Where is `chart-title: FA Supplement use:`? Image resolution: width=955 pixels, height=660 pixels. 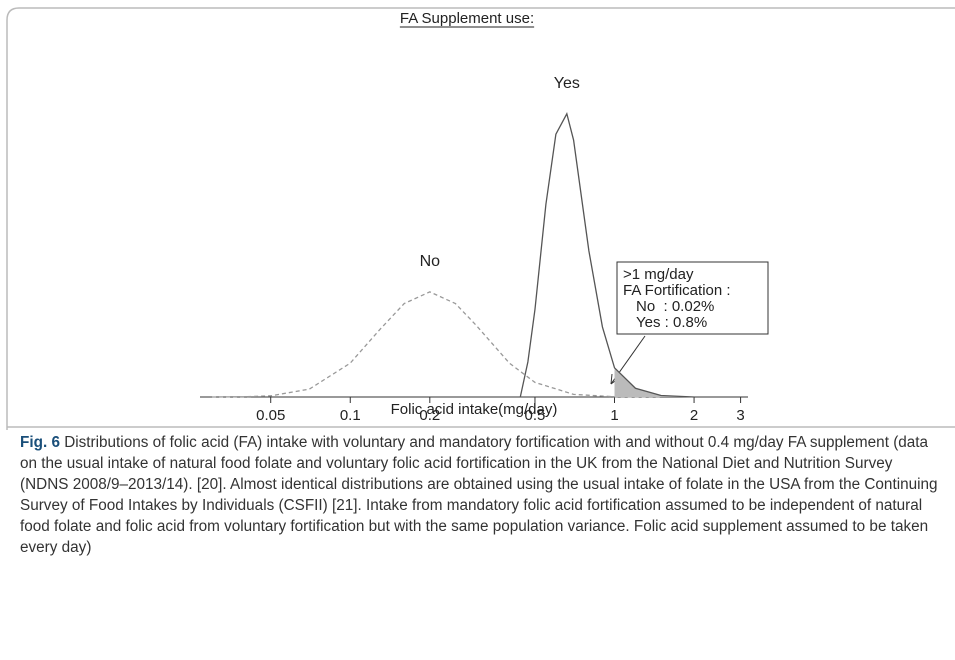 chart-title: FA Supplement use: is located at coordinates (467, 18).